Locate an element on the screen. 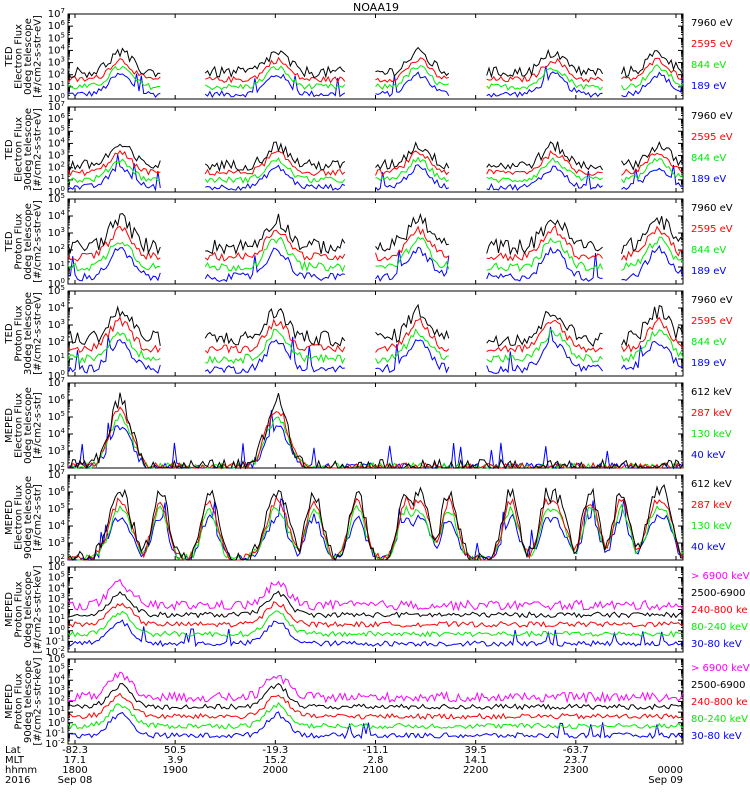  channel-label: 80-240 keV is located at coordinates (719, 719).